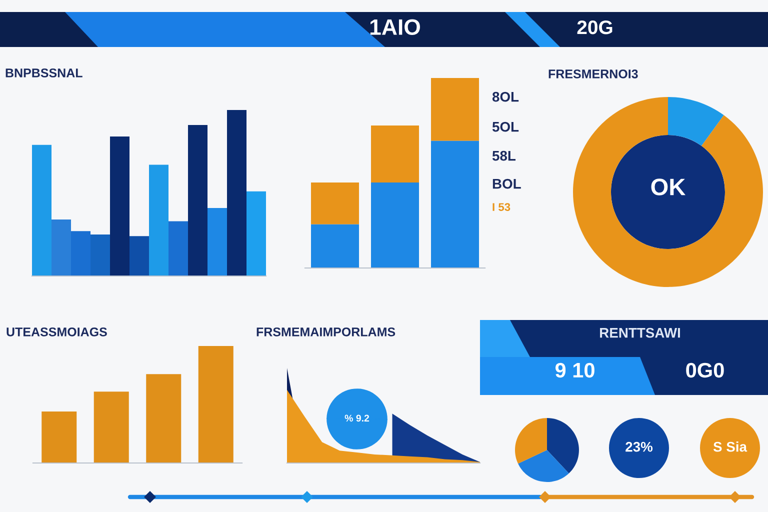 The image size is (768, 512). What do you see at coordinates (505, 127) in the screenshot?
I see `text: 5OL` at bounding box center [505, 127].